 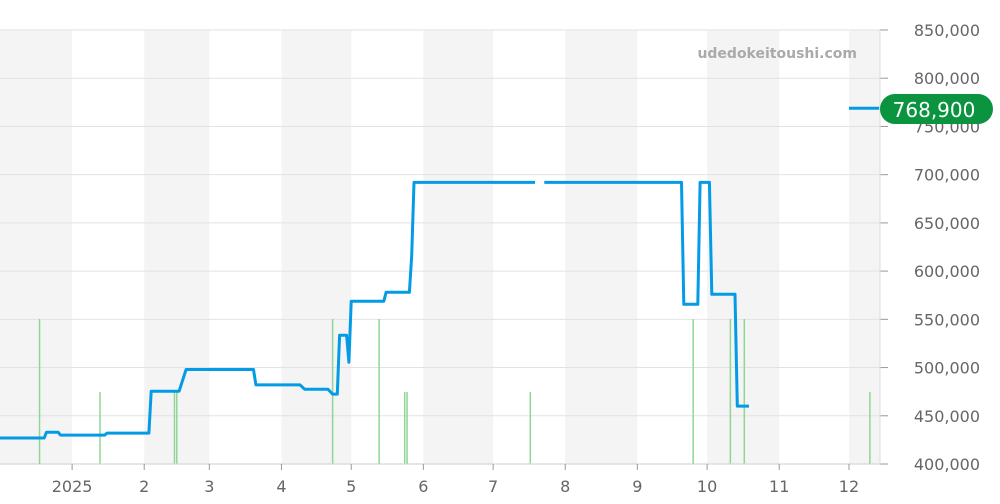 What do you see at coordinates (707, 486) in the screenshot?
I see `x-tick-label: 10` at bounding box center [707, 486].